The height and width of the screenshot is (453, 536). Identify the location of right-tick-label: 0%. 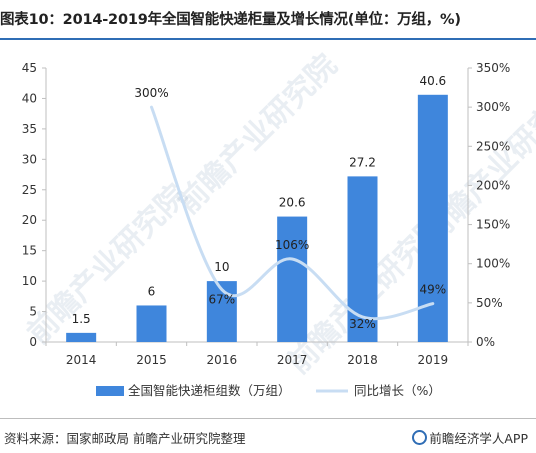
(485, 342).